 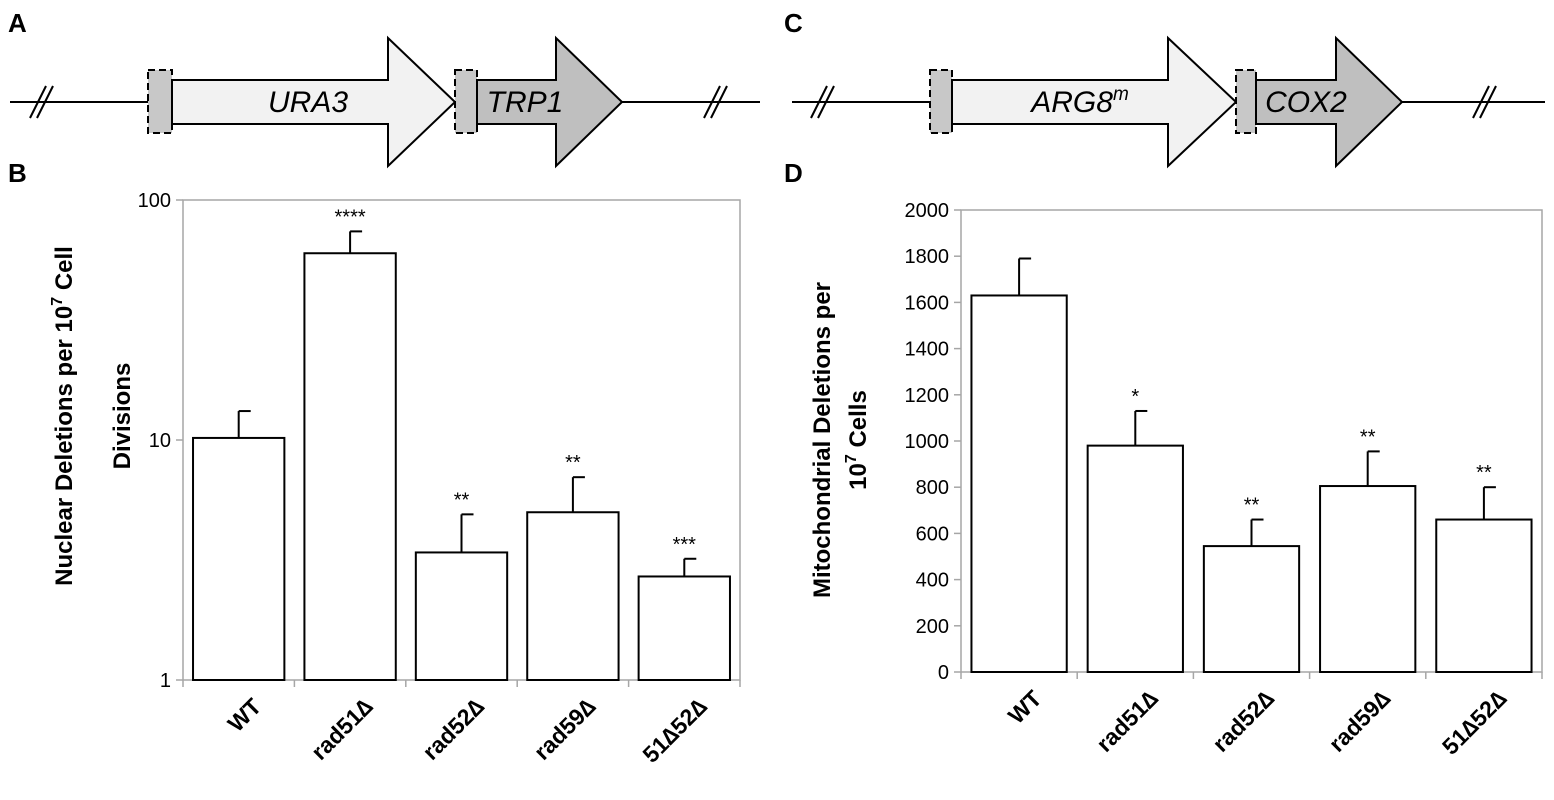 What do you see at coordinates (1071, 102) in the screenshot?
I see `gene1-name: ARG8` at bounding box center [1071, 102].